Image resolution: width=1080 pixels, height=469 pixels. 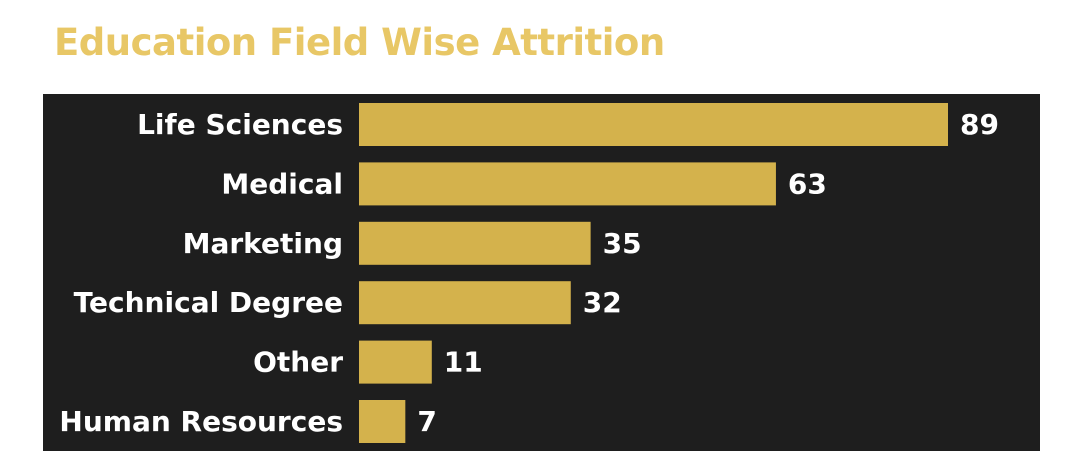 What do you see at coordinates (653, 124) in the screenshot?
I see `bar-life-sciences` at bounding box center [653, 124].